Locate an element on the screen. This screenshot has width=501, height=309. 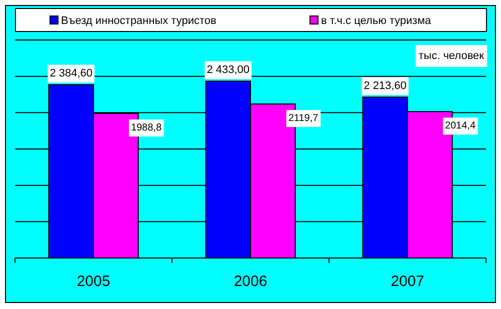
legend-label: Въезд инностранных туристов is located at coordinates (138, 21).